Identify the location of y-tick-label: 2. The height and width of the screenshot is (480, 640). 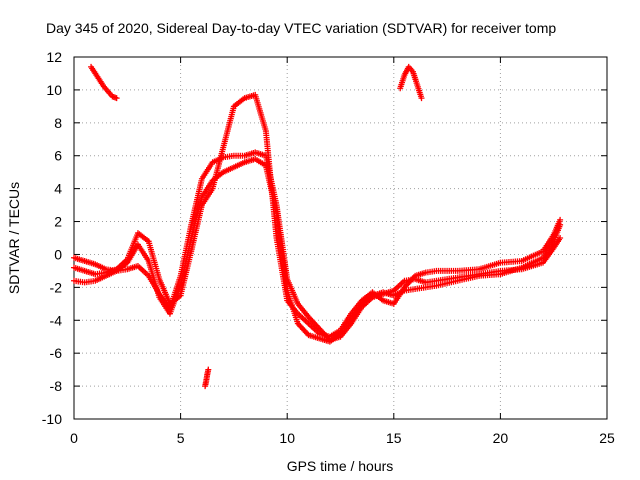
(58, 222).